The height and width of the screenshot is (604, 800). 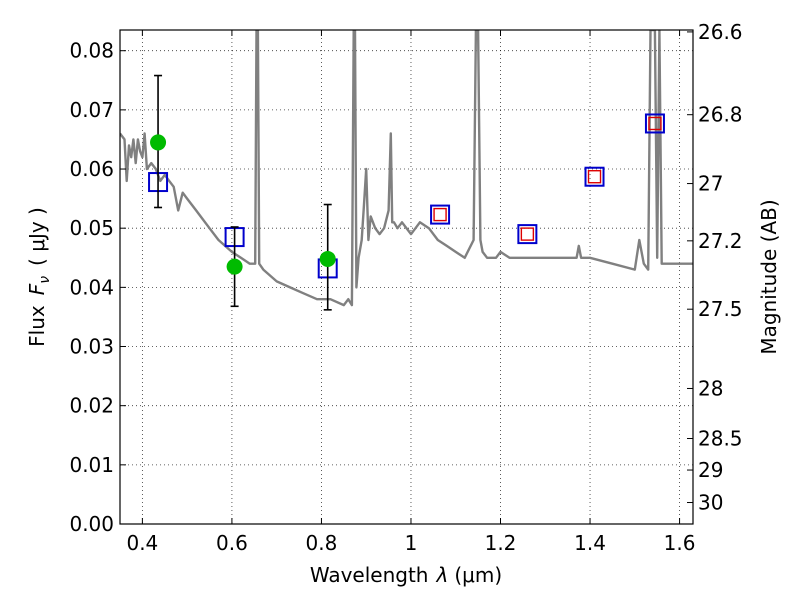 I want to click on x-tick-label: 0.8, so click(x=322, y=543).